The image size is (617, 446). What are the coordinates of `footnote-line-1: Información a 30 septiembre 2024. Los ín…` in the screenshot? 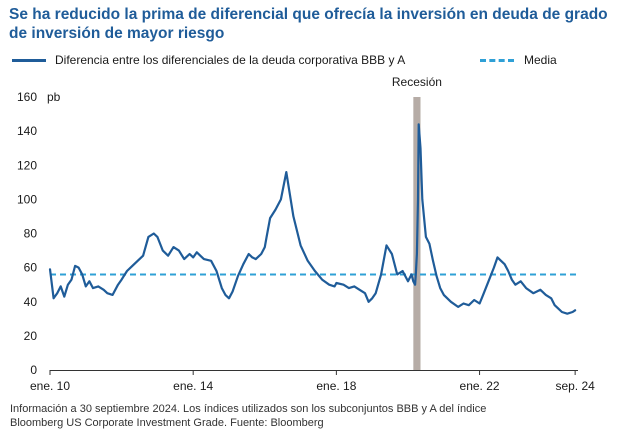 It's located at (248, 409).